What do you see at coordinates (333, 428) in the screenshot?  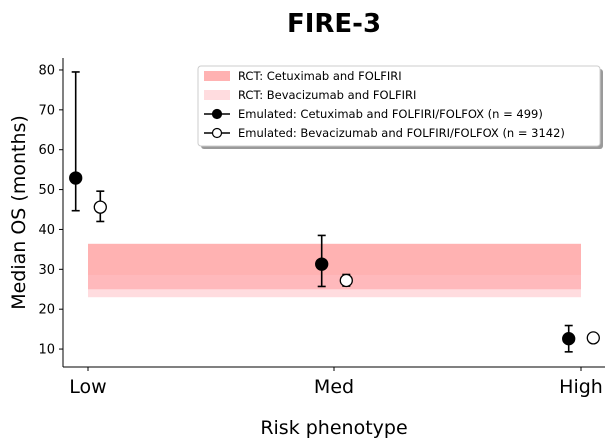 I see `x-axis-label: Risk phenotype` at bounding box center [333, 428].